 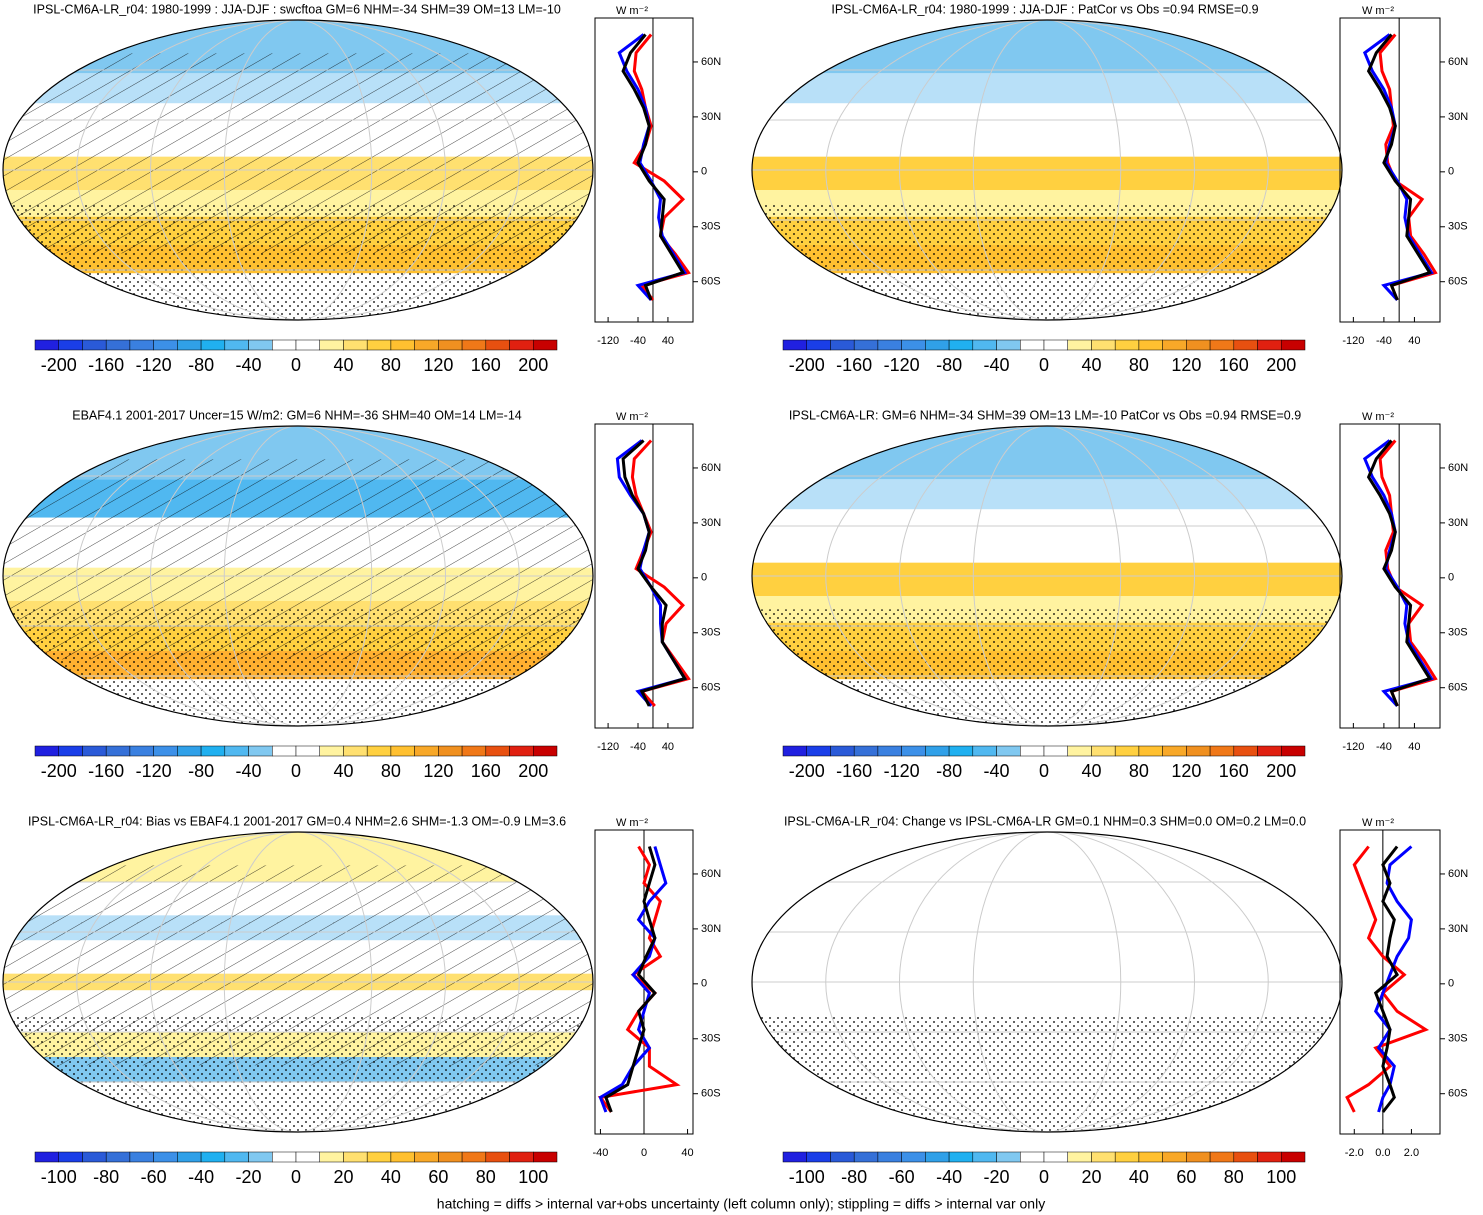 I want to click on x-tick-label: -120, so click(x=608, y=341).